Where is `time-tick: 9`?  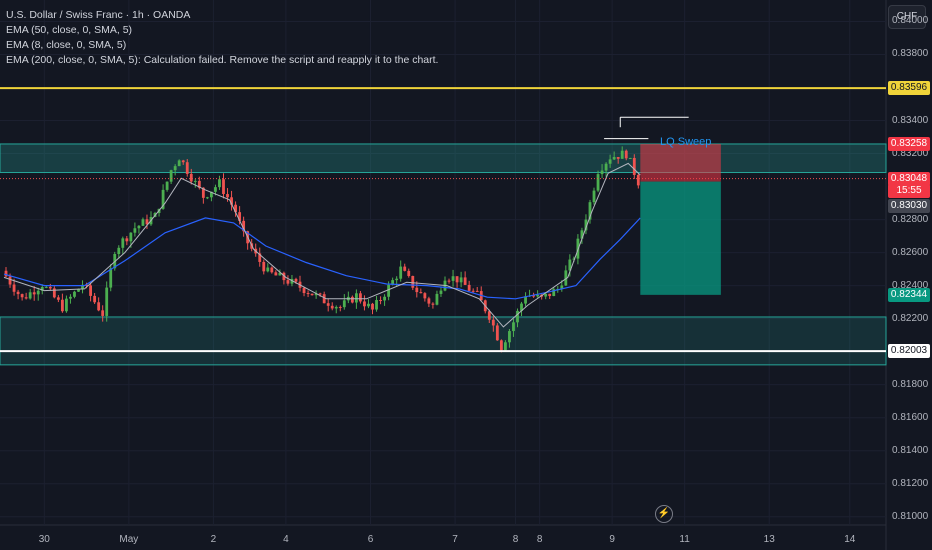 time-tick: 9 is located at coordinates (612, 539).